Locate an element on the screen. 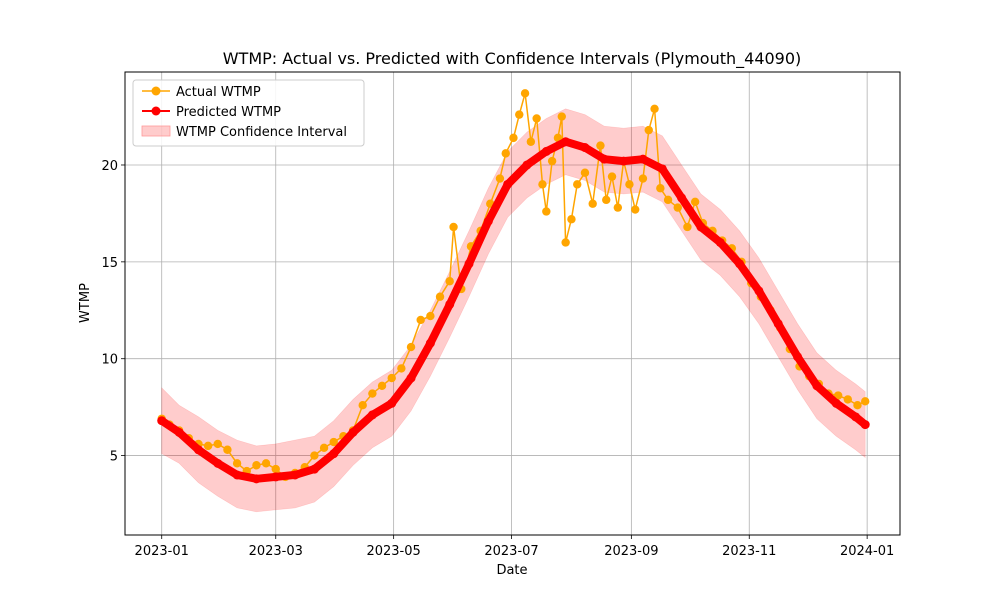 The height and width of the screenshot is (600, 1000). y-axis-ticks: 5 10 15 20 is located at coordinates (113, 312).